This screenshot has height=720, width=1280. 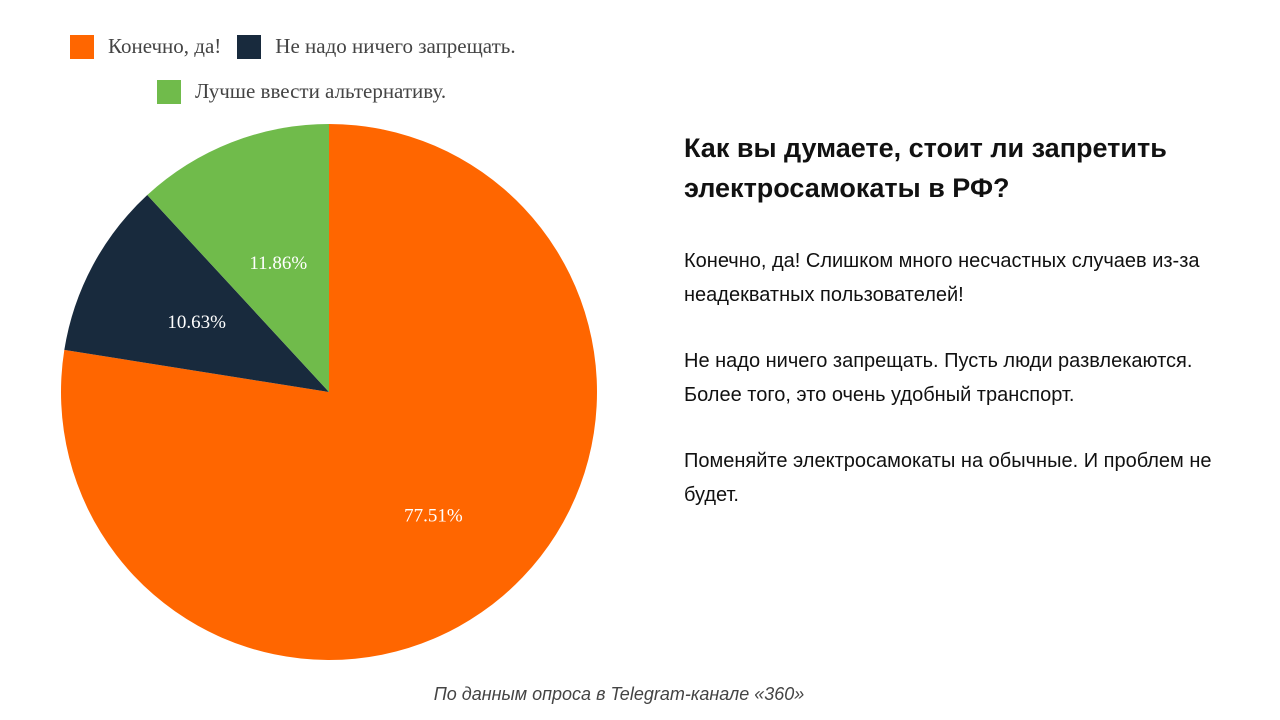 I want to click on pie-label-no: 10.63%, so click(x=196, y=322).